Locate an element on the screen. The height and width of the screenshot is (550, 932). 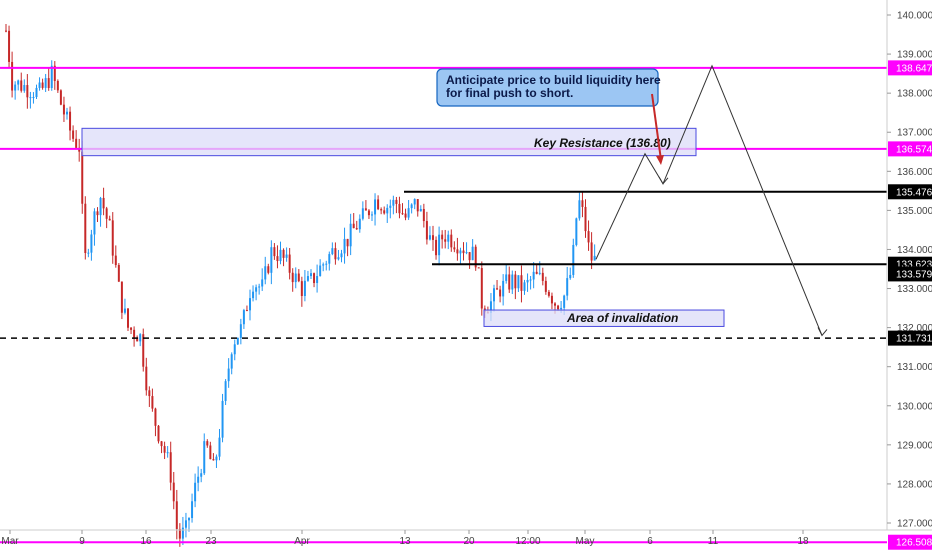
price-tag-label: 126.508 is located at coordinates (914, 543).